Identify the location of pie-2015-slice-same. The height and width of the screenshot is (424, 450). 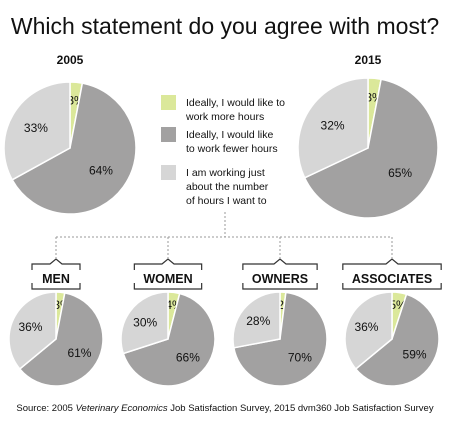
(333, 128).